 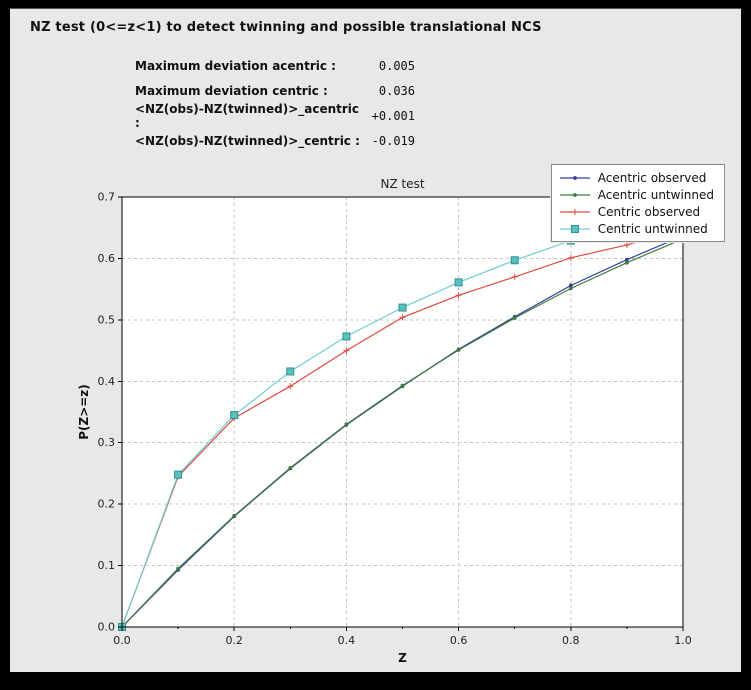 I want to click on y-tick-label: 0.5, so click(x=107, y=319).